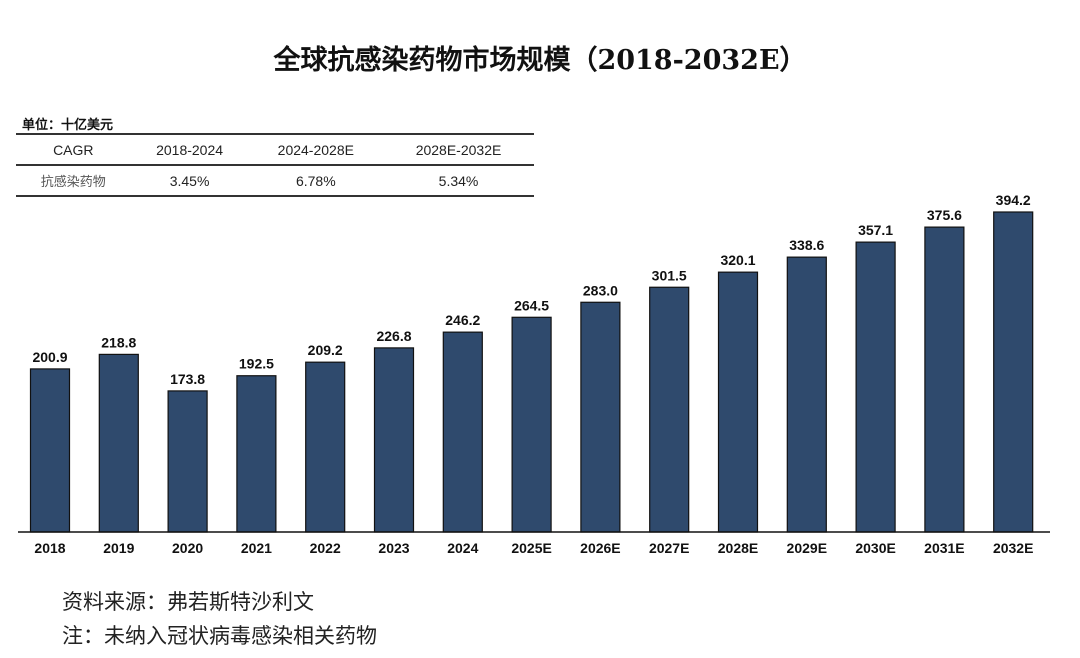  Describe the element at coordinates (118, 342) in the screenshot. I see `data-label: 218.8` at that location.